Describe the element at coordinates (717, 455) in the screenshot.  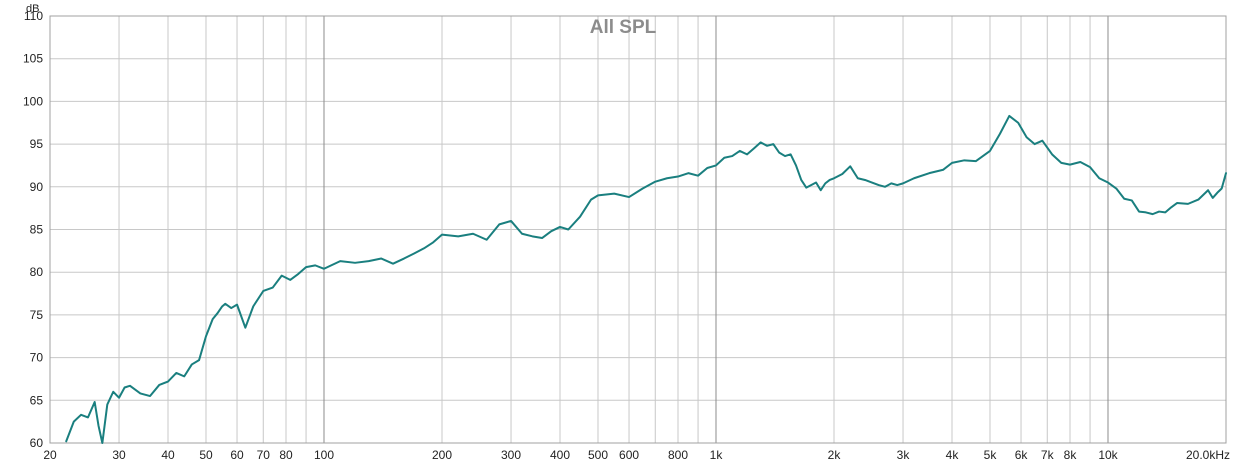
I see `x-tick-label: 1k` at that location.